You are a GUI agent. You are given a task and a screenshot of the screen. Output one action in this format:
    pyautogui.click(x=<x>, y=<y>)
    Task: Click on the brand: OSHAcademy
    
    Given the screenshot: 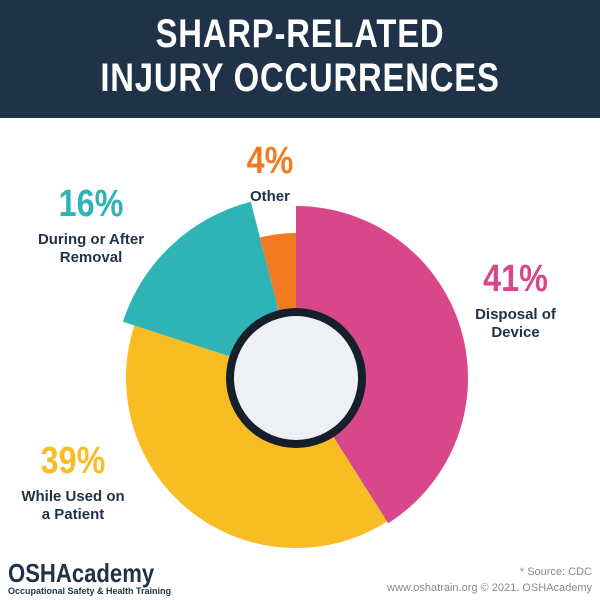 What is the action you would take?
    pyautogui.click(x=81, y=573)
    